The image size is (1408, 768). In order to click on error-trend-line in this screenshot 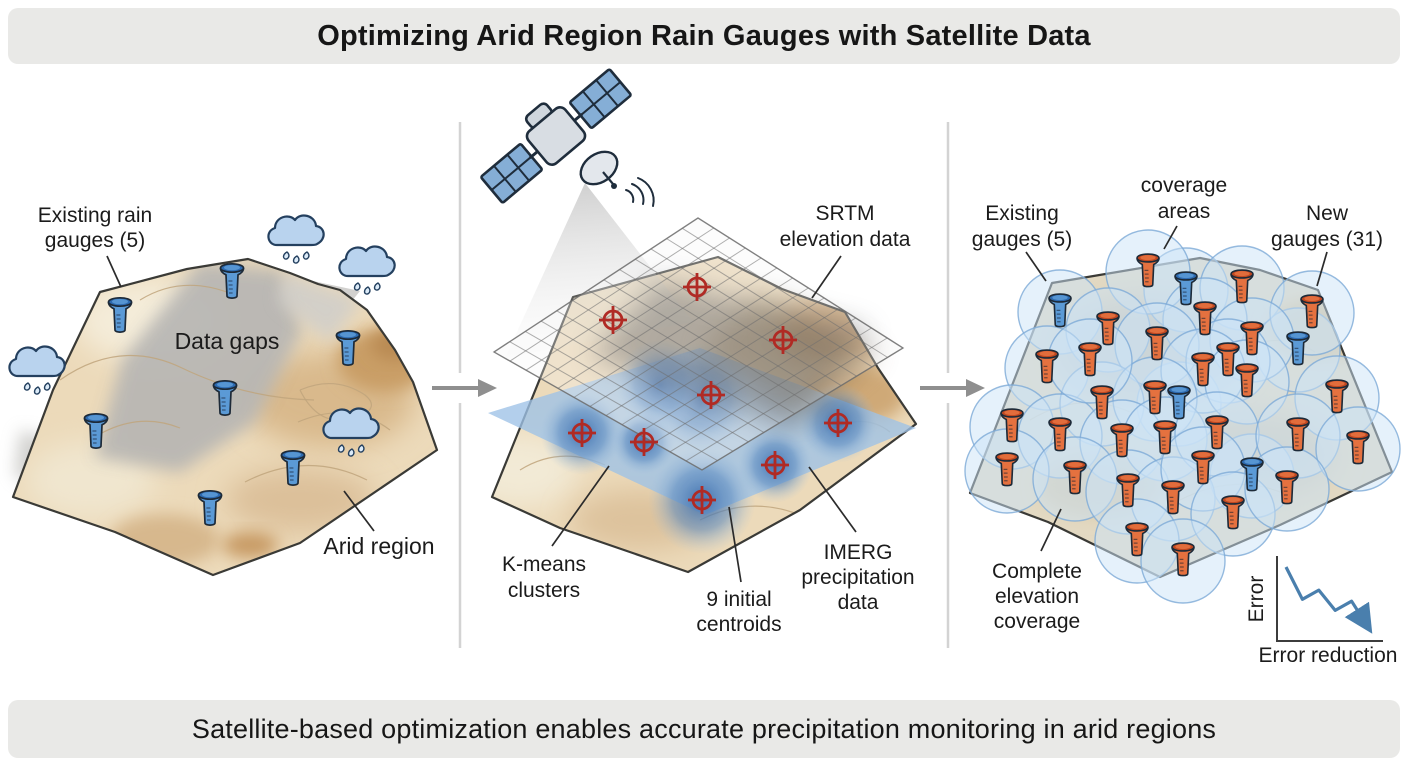, I will do `click(1328, 600)`.